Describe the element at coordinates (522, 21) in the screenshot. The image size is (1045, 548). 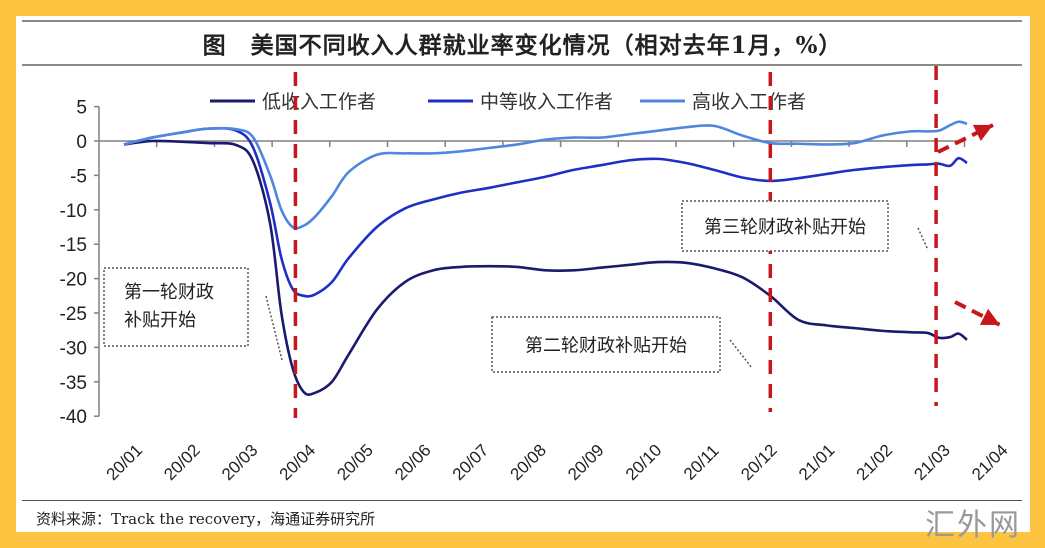
I see `title-top-rule` at that location.